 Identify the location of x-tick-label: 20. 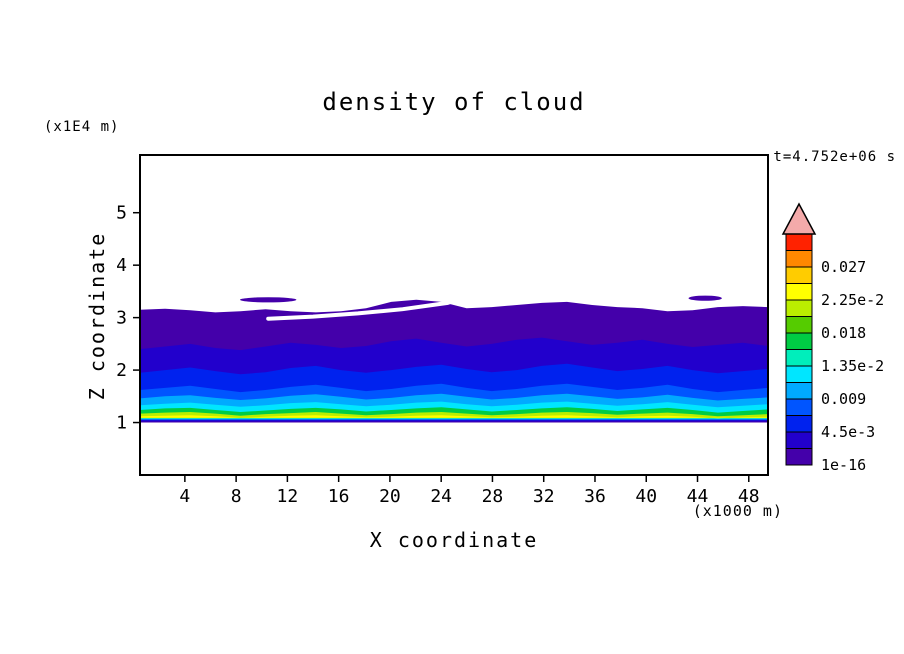
(390, 496).